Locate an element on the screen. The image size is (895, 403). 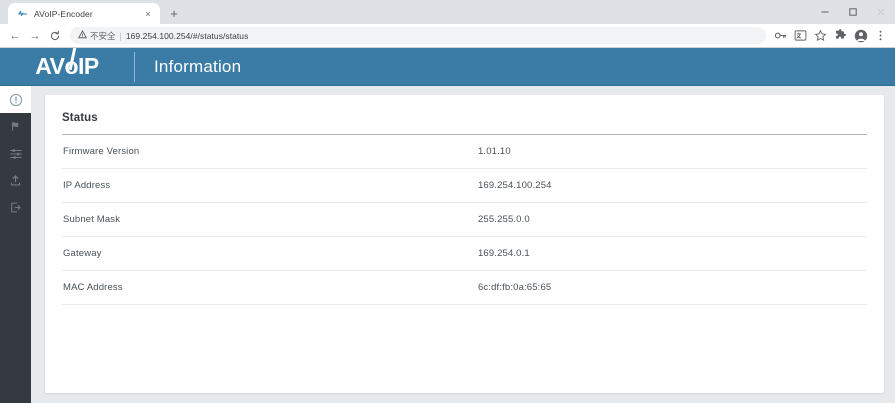
tab-strip: AVoIP-Encoder × + is located at coordinates (447, 12).